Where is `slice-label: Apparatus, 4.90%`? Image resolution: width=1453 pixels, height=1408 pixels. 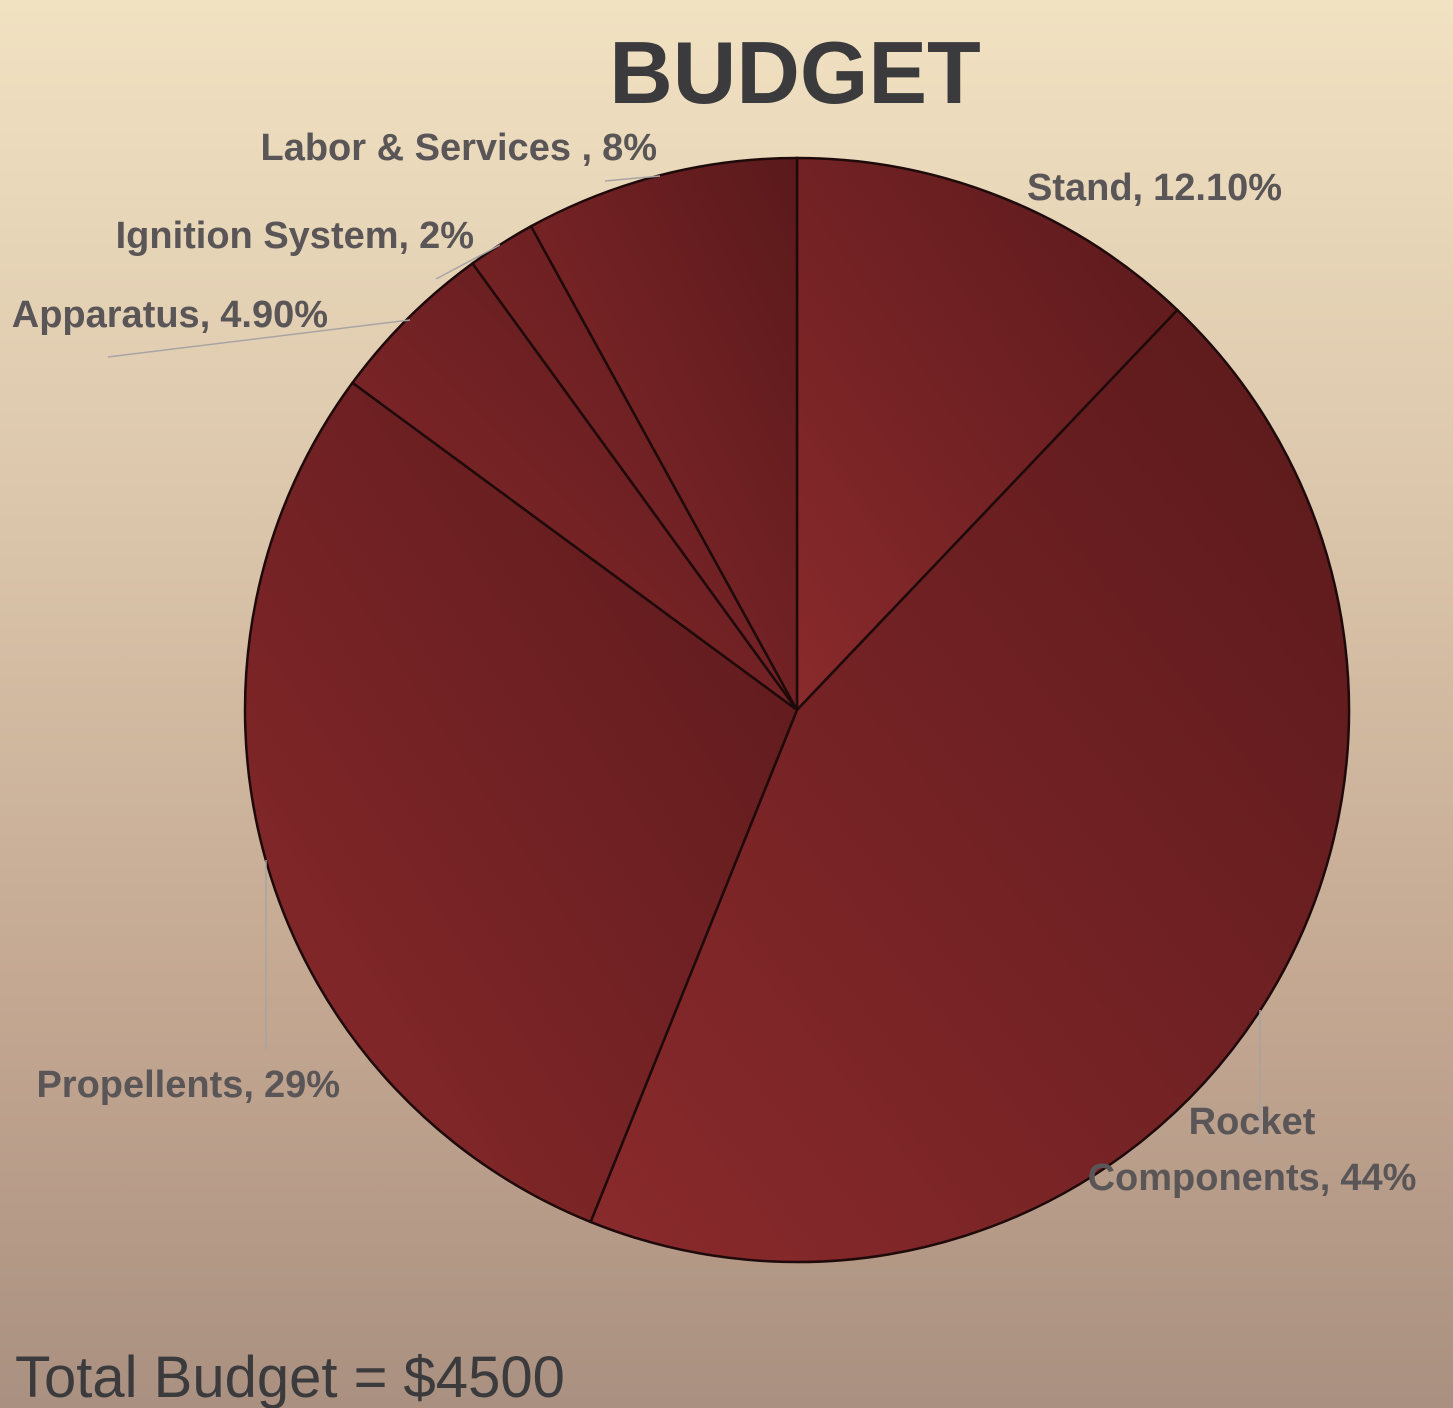 slice-label: Apparatus, 4.90% is located at coordinates (170, 315).